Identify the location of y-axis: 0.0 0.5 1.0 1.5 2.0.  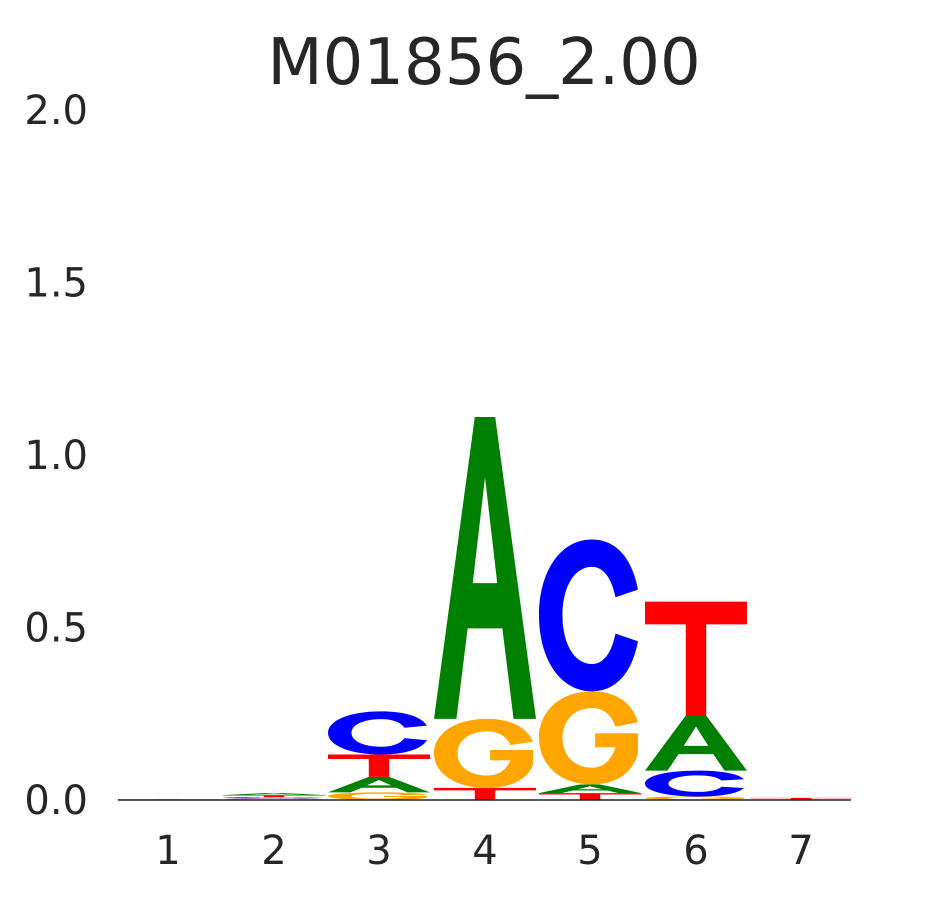
(56, 456).